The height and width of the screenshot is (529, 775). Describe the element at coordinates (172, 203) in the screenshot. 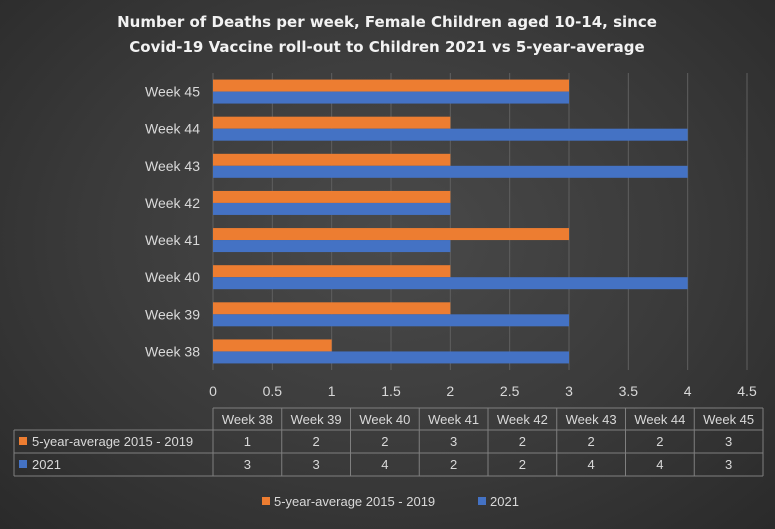

I see `category-label: Week 42` at that location.